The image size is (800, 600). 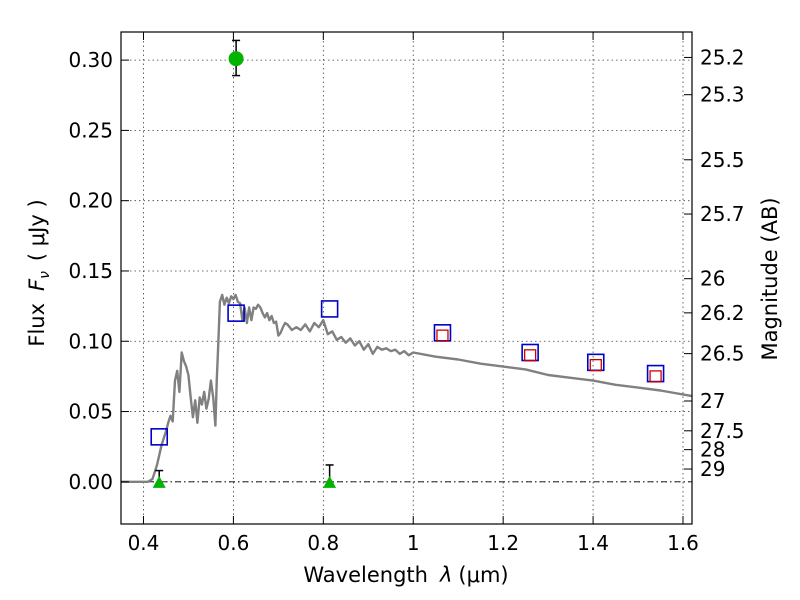 What do you see at coordinates (722, 214) in the screenshot?
I see `magnitude-tick-label: 25.7` at bounding box center [722, 214].